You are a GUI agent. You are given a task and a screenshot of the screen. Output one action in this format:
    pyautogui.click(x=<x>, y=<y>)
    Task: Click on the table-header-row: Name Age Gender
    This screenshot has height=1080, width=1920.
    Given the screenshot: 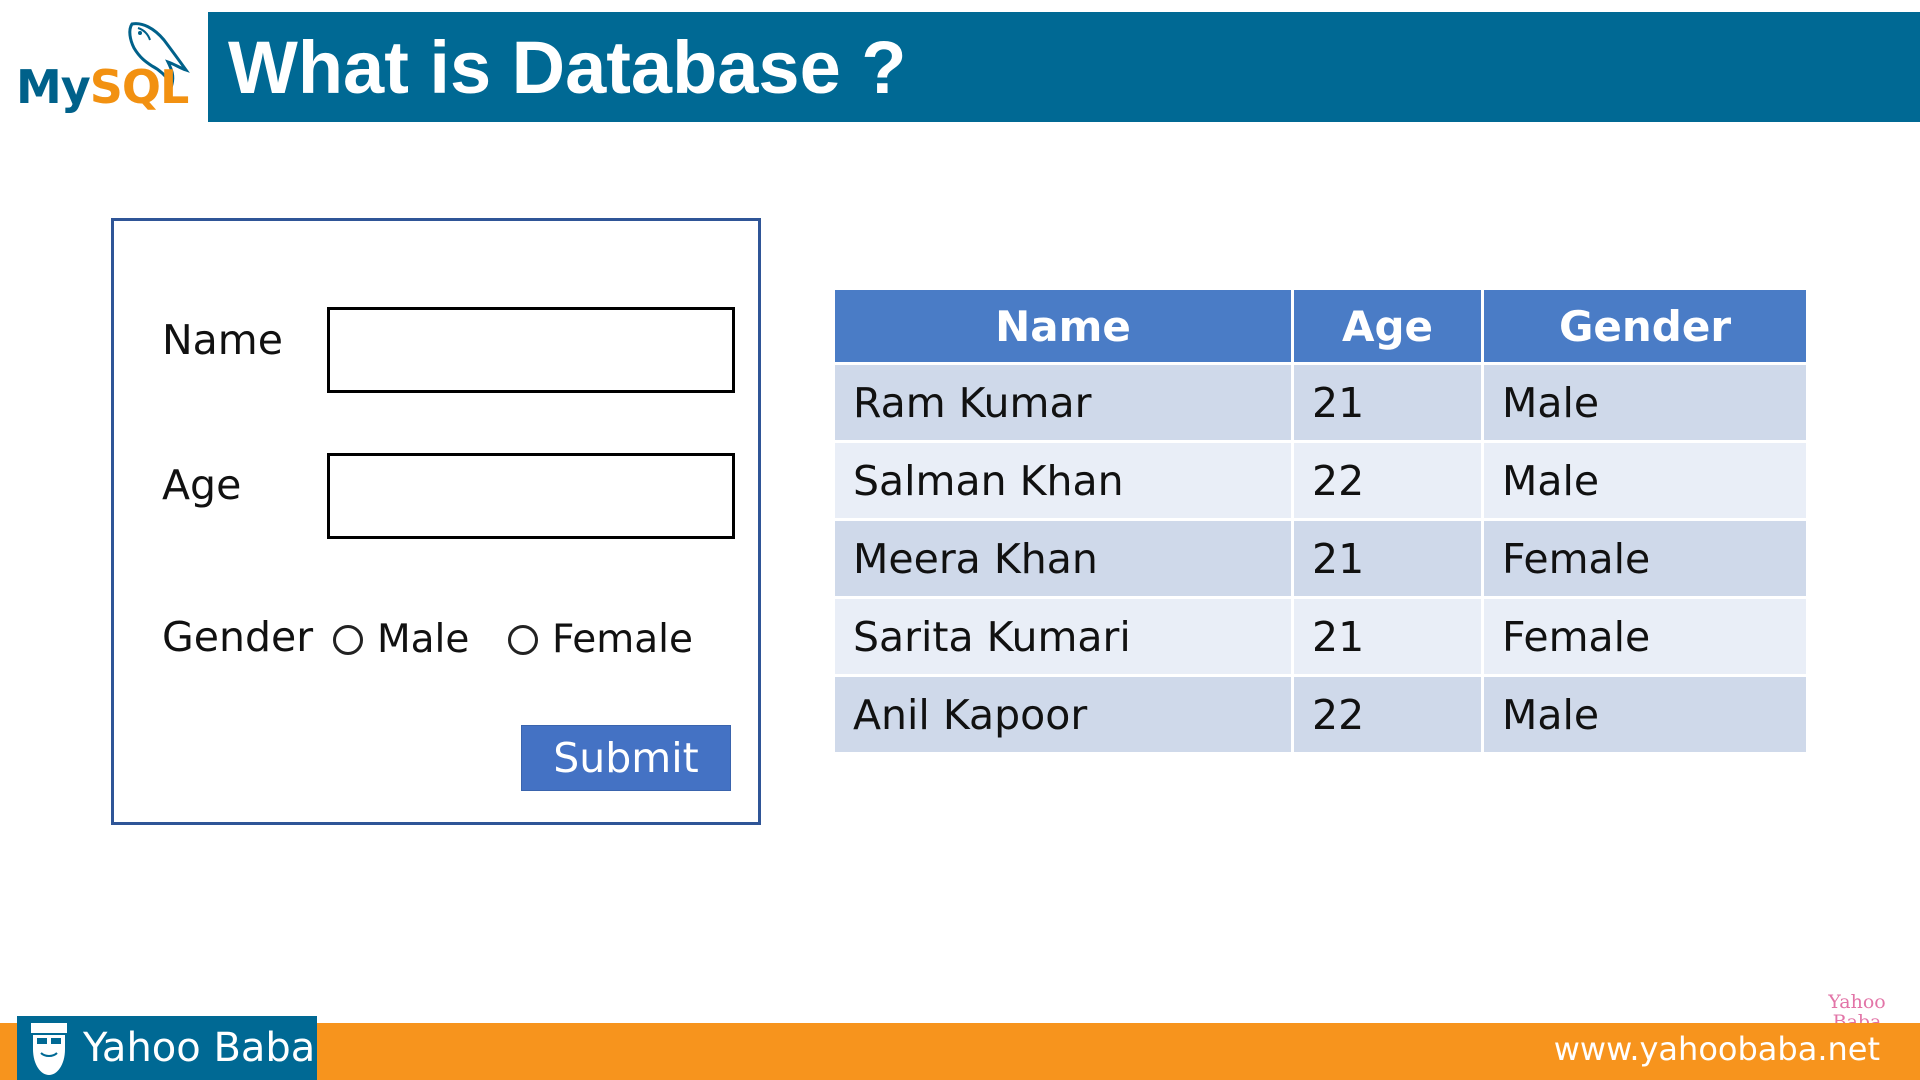 What is the action you would take?
    pyautogui.click(x=1320, y=326)
    